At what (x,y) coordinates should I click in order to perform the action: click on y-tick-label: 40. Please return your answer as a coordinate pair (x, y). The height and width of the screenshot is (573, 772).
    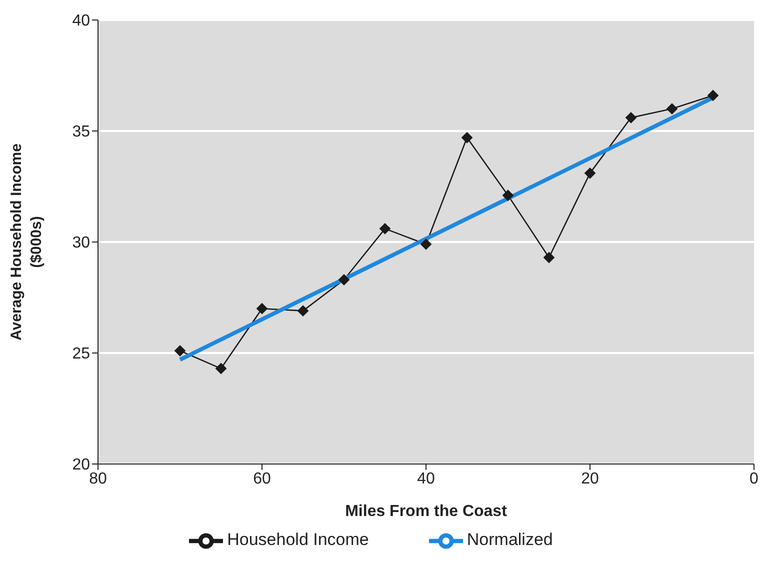
    Looking at the image, I should click on (81, 21).